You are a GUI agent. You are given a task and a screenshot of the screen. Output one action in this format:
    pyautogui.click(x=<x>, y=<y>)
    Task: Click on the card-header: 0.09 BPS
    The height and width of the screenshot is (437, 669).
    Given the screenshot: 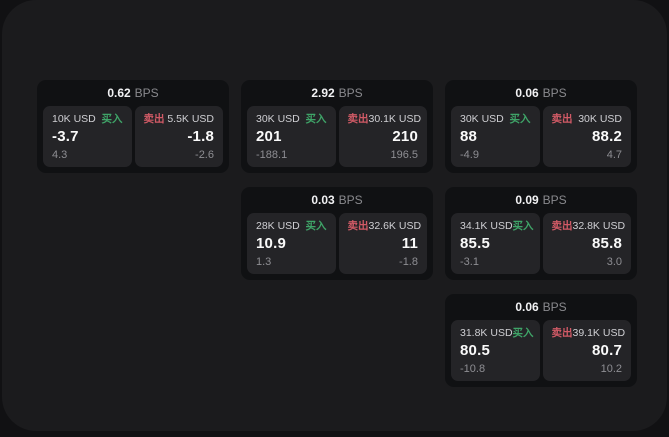 What is the action you would take?
    pyautogui.click(x=541, y=200)
    